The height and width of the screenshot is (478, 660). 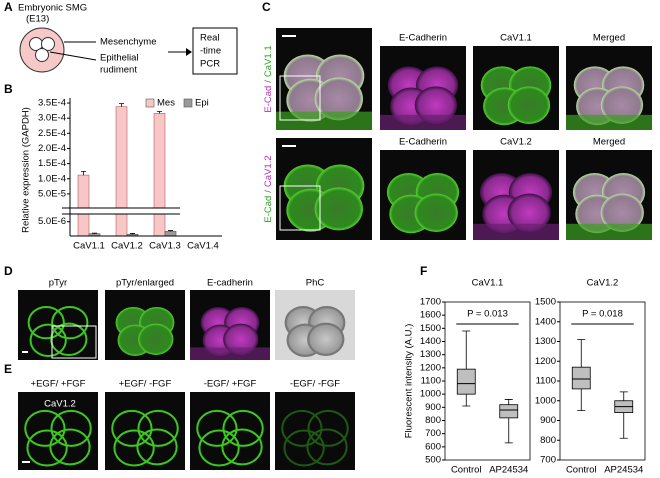 What do you see at coordinates (268, 61) in the screenshot?
I see `row-label-part: CaV1.1` at bounding box center [268, 61].